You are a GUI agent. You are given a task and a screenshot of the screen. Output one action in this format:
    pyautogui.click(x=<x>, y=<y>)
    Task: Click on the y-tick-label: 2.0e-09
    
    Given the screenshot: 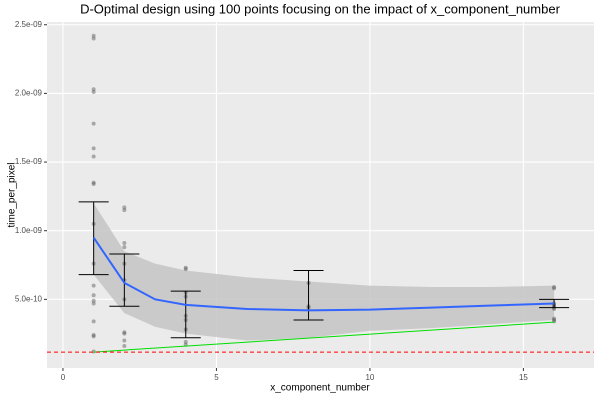 What is the action you would take?
    pyautogui.click(x=29, y=93)
    